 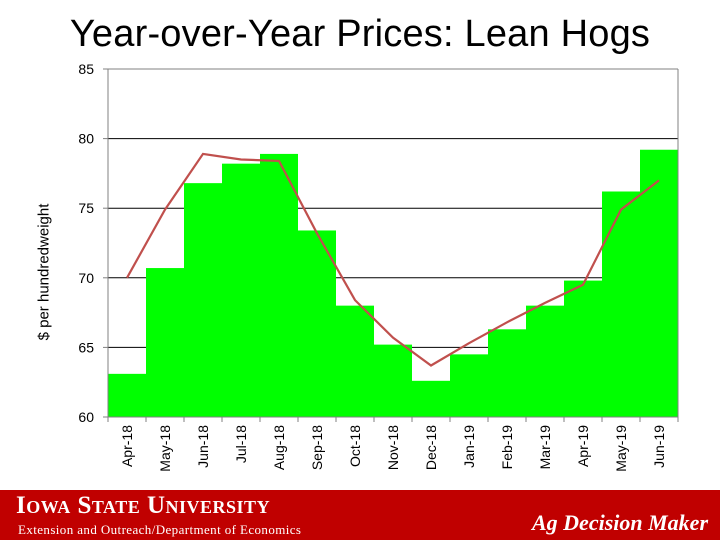 I want to click on x-tick-label: Jul-18, so click(x=241, y=444).